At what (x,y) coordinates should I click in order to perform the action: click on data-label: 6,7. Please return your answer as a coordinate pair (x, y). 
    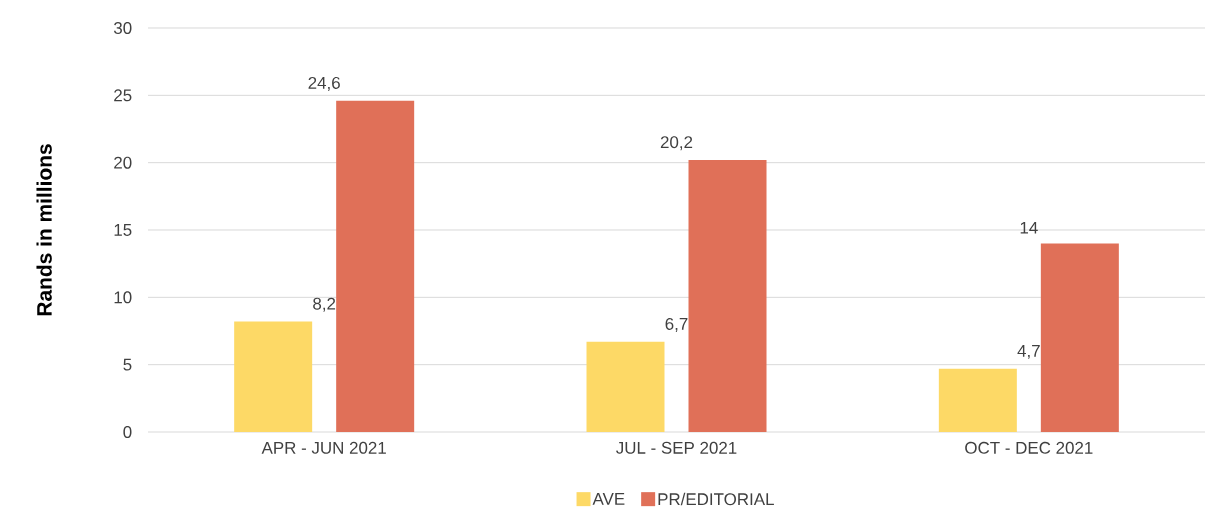
    Looking at the image, I should click on (676, 324).